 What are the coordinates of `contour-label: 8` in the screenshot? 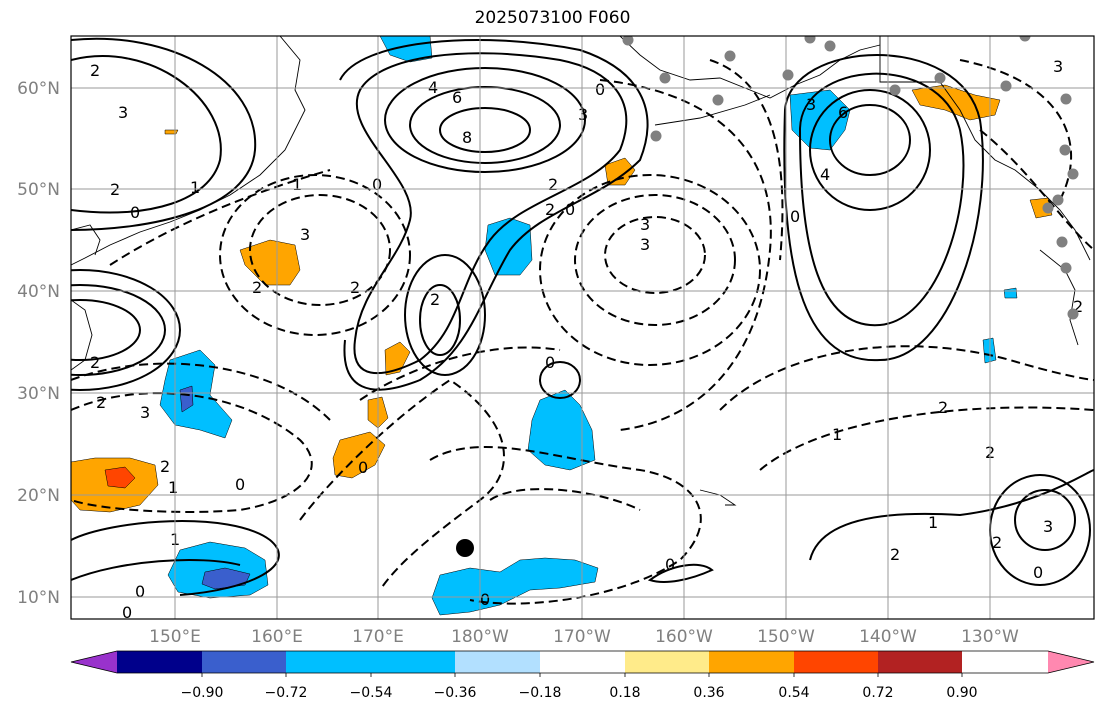 It's located at (467, 137).